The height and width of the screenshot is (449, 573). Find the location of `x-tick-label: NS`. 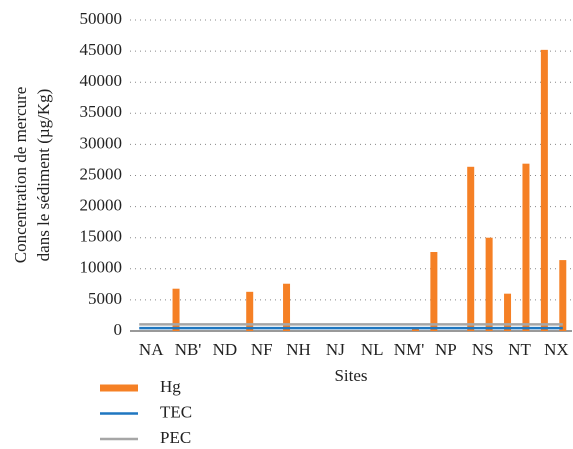

x-tick-label: NS is located at coordinates (483, 349).